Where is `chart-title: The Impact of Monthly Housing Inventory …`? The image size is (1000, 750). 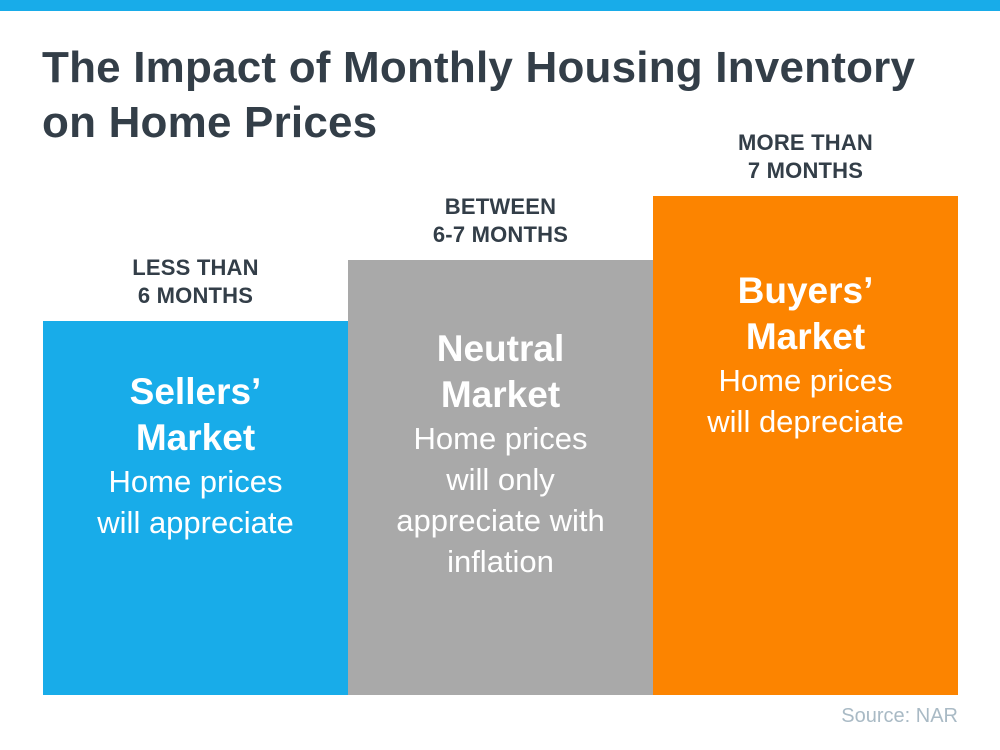 chart-title: The Impact of Monthly Housing Inventory … is located at coordinates (479, 95).